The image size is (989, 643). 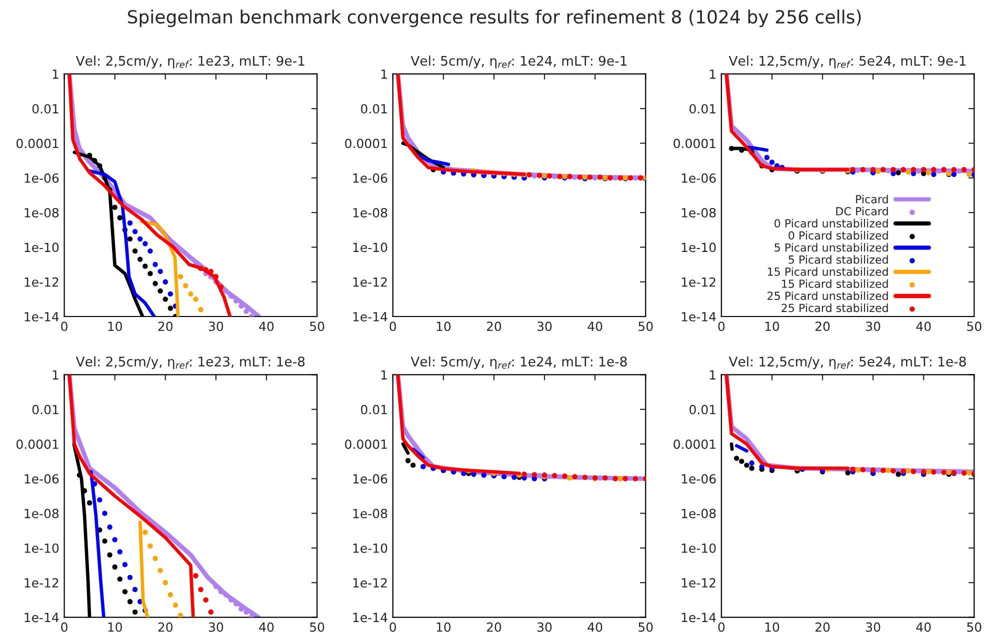 I want to click on chart-title: Vel: 12,5cm/y, η$_{ref}$: 5e24, mLT: 1e-8, so click(x=847, y=363).